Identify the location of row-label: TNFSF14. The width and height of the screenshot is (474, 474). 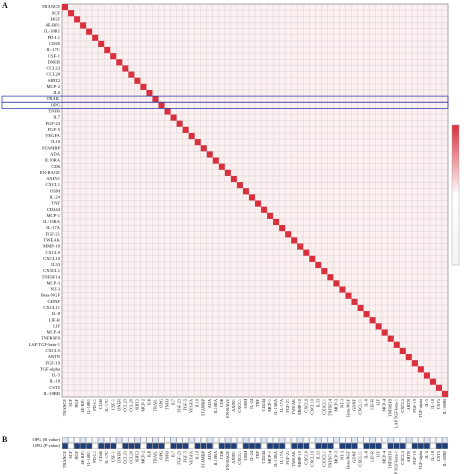
(51, 276).